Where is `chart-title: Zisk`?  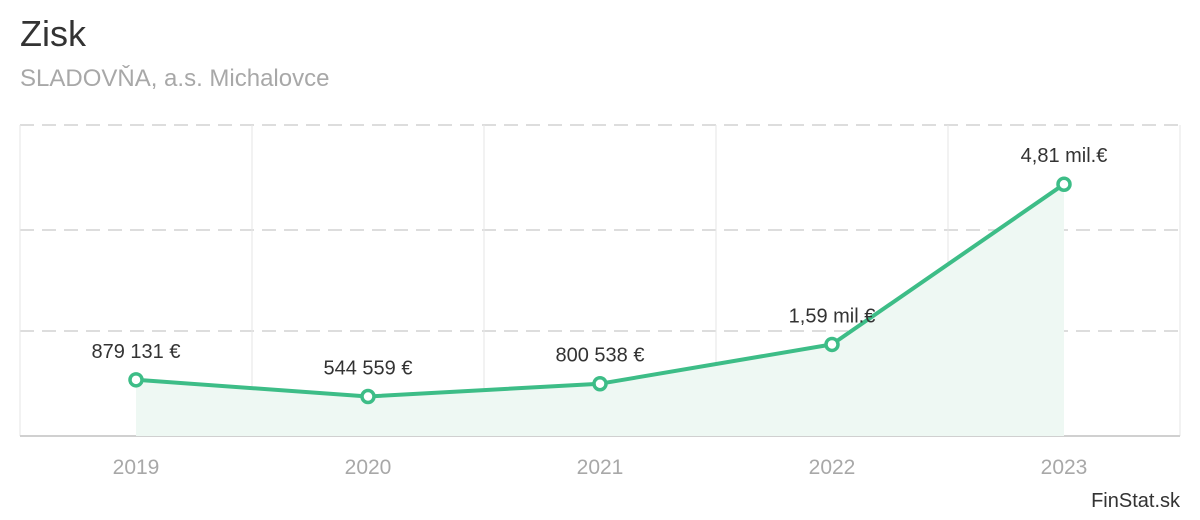 chart-title: Zisk is located at coordinates (53, 33).